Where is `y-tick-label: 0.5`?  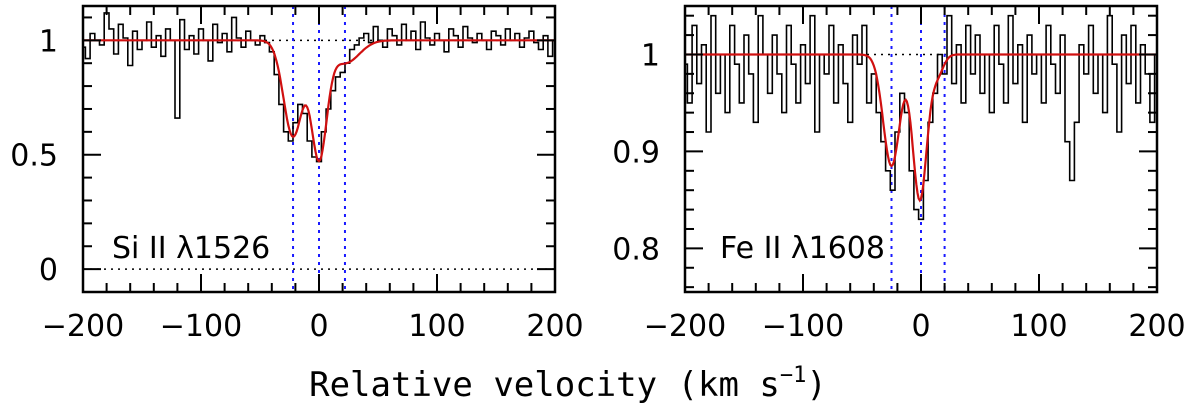 y-tick-label: 0.5 is located at coordinates (34, 156).